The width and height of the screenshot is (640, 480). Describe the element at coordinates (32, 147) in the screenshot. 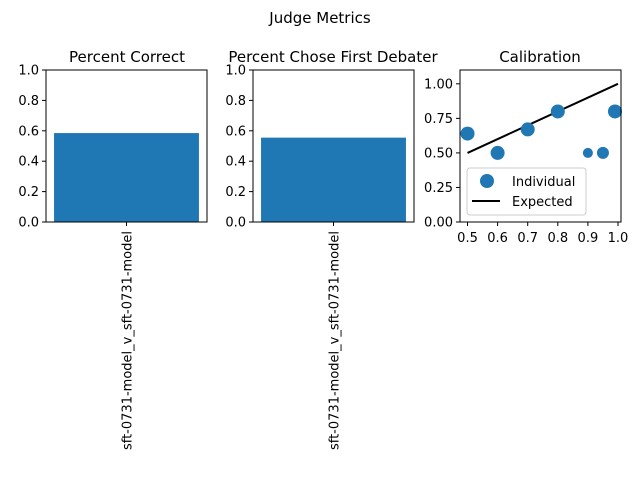

I see `percent-correct-y-axis: 0.0 0.2 0.4 0.6 0.8 1.0` at that location.